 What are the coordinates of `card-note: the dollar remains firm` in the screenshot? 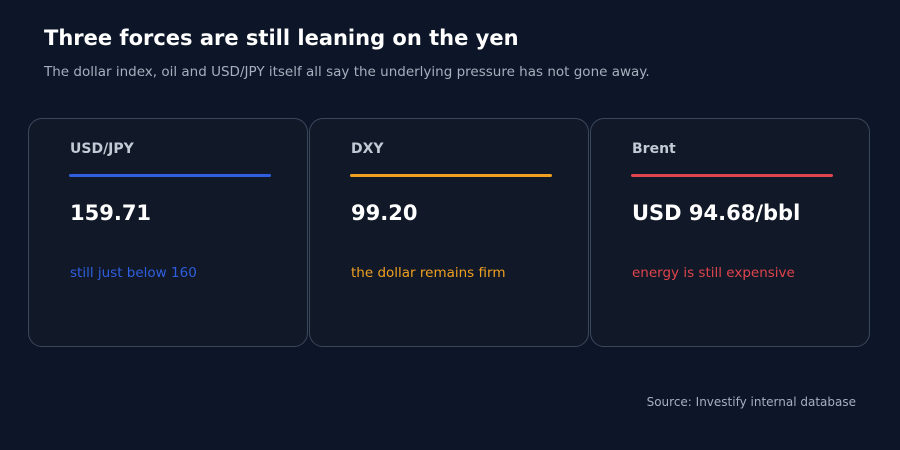 It's located at (428, 273).